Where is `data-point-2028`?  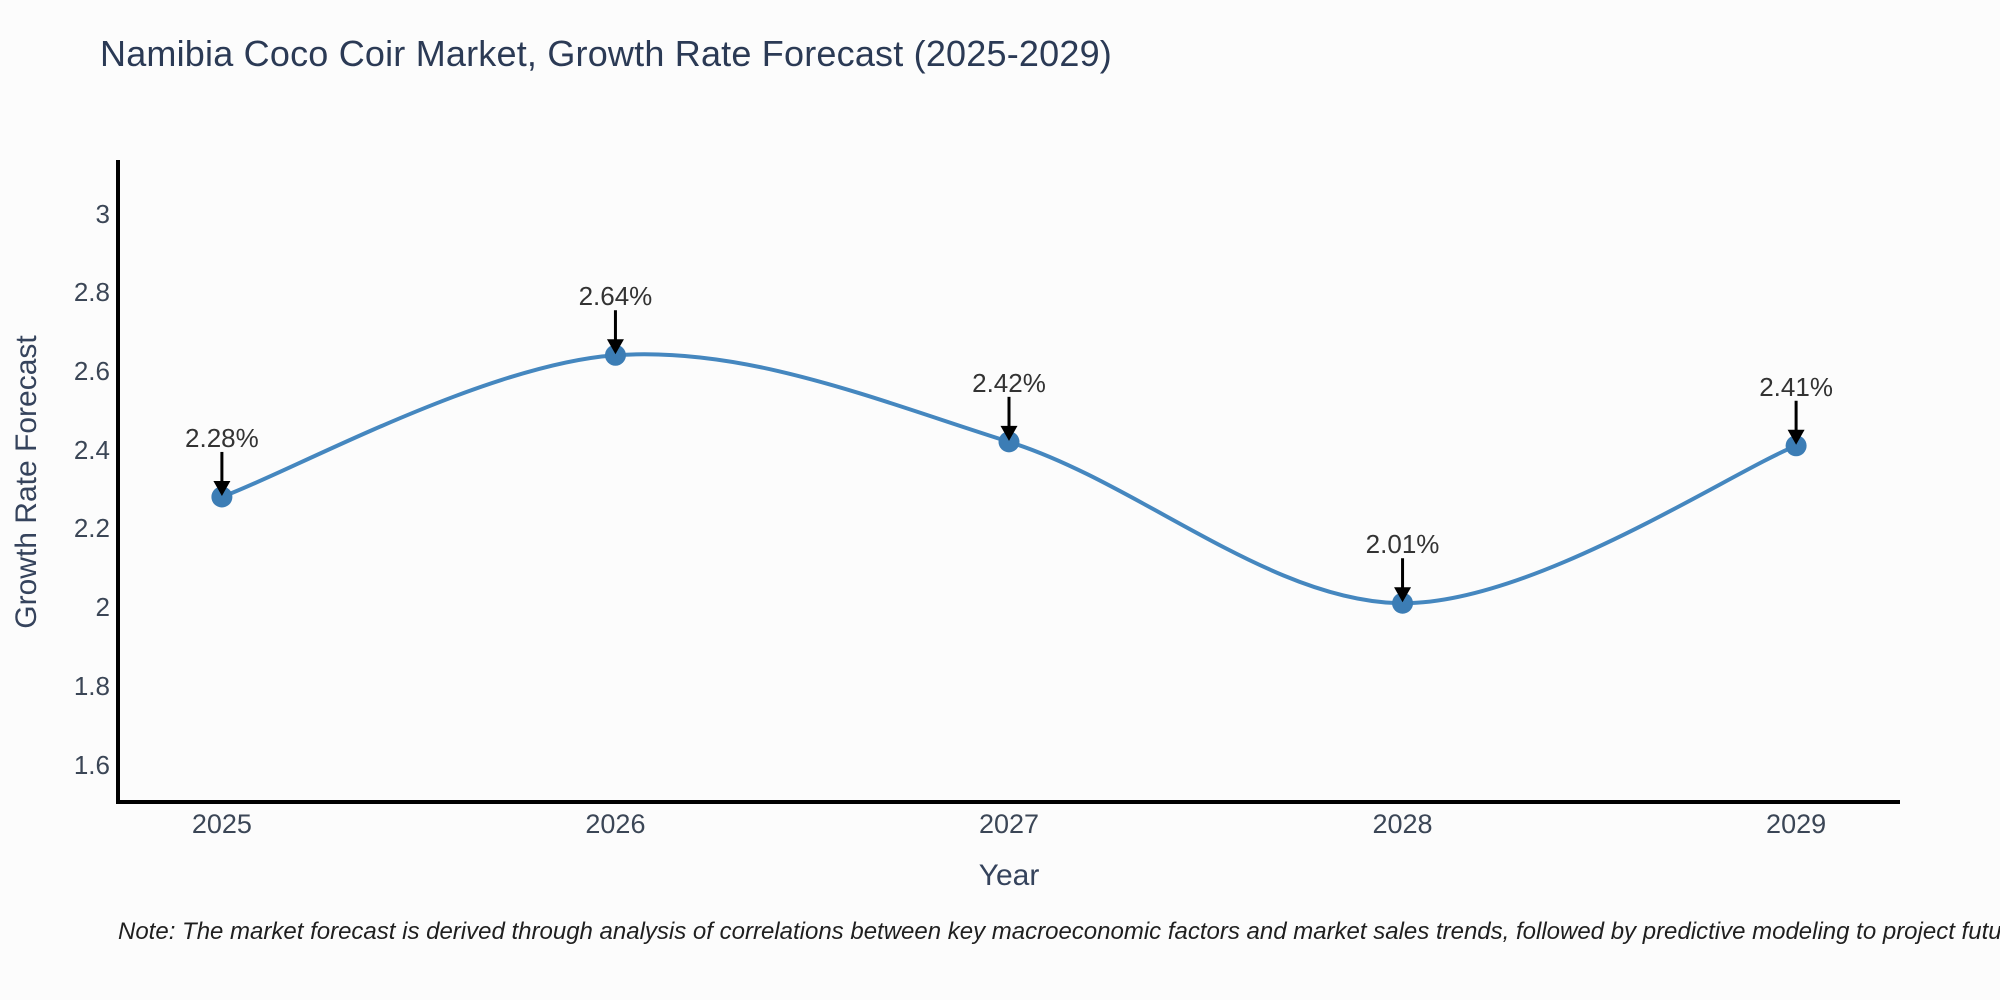
data-point-2028 is located at coordinates (1403, 603).